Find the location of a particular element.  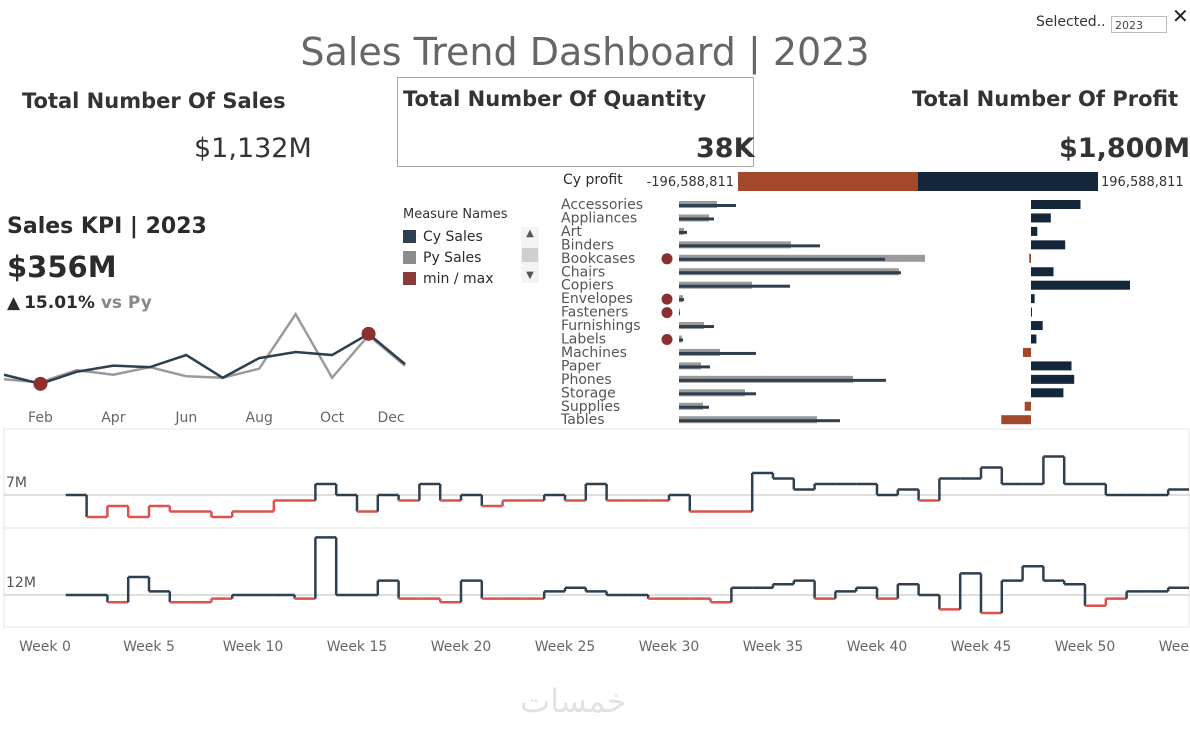

week-tick-label: Week 0 is located at coordinates (45, 647).